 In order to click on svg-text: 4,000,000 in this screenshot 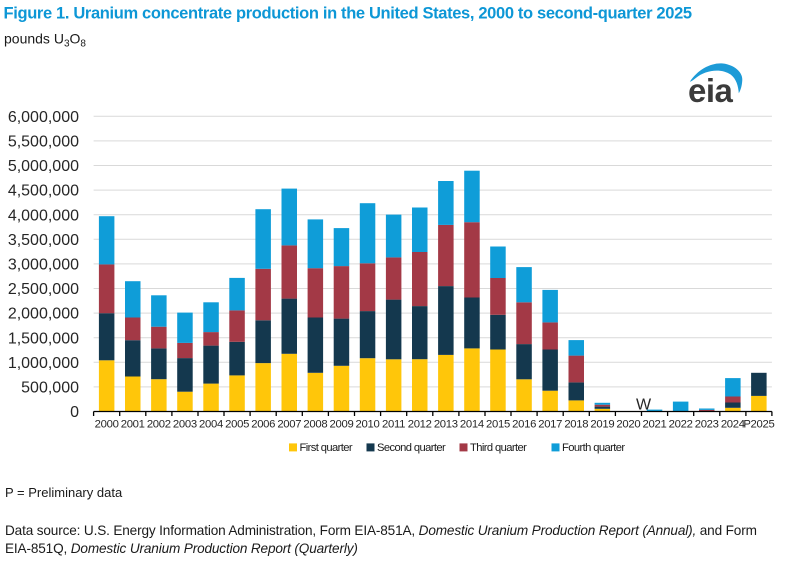, I will do `click(43, 215)`.